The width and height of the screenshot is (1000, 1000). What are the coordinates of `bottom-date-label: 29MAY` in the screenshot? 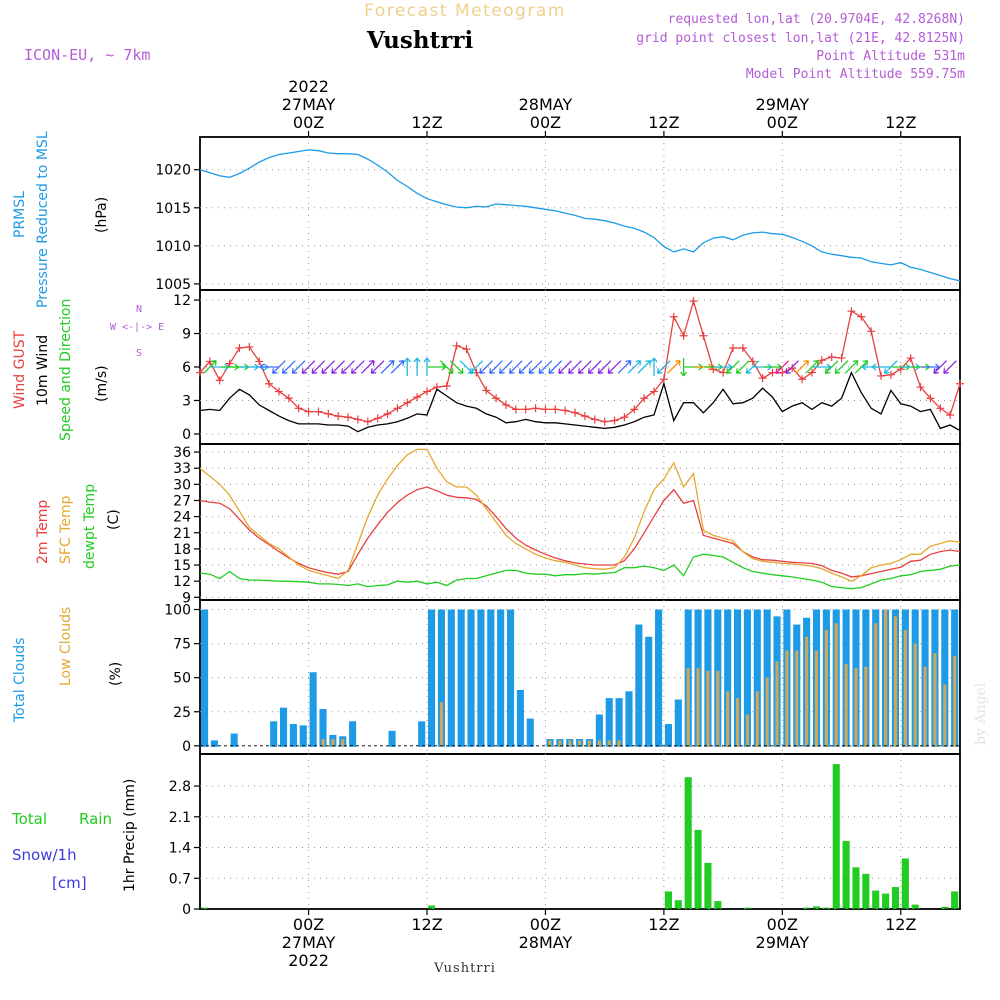 It's located at (783, 942).